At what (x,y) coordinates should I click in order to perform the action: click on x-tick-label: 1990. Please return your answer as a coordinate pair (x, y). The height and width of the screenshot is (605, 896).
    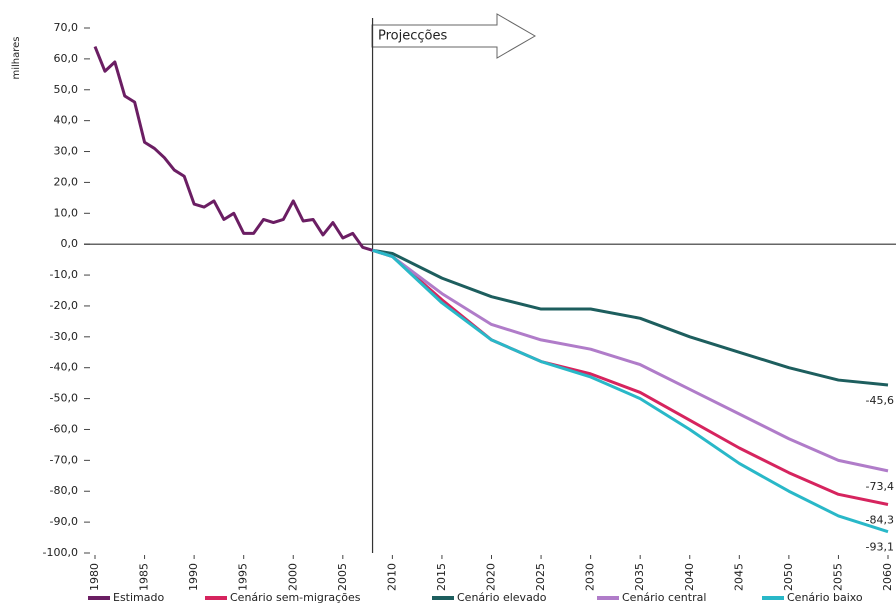
    Looking at the image, I should click on (193, 577).